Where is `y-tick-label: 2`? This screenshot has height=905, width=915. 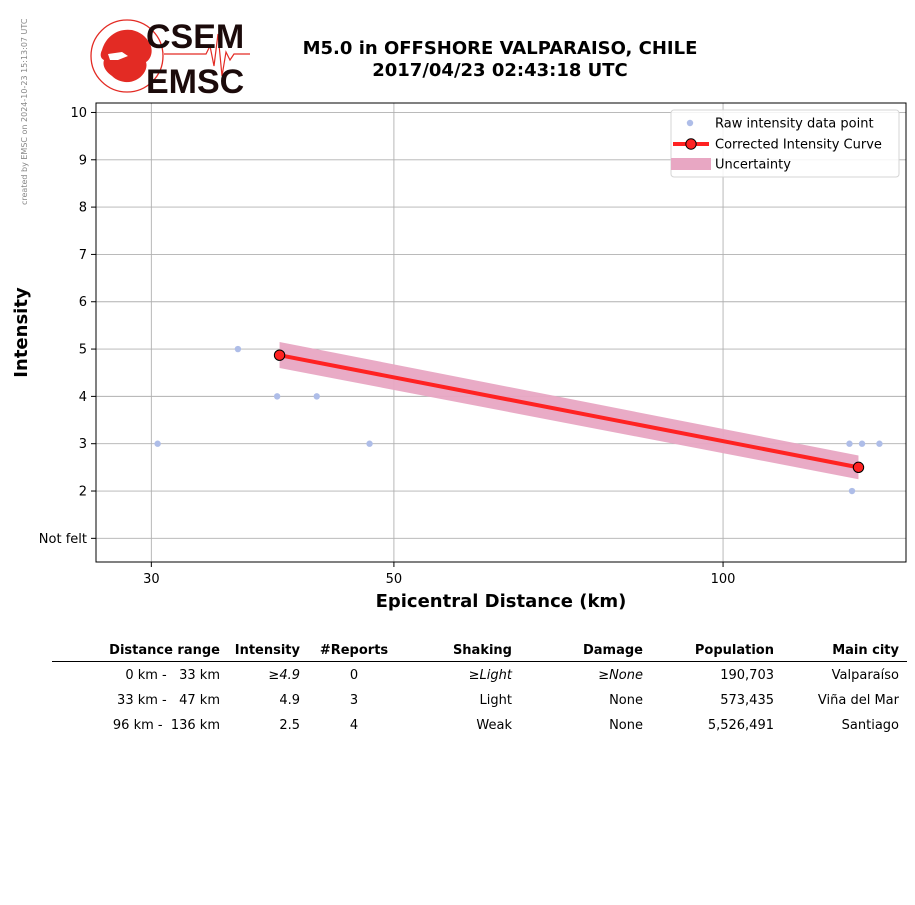
y-tick-label: 2 is located at coordinates (83, 492).